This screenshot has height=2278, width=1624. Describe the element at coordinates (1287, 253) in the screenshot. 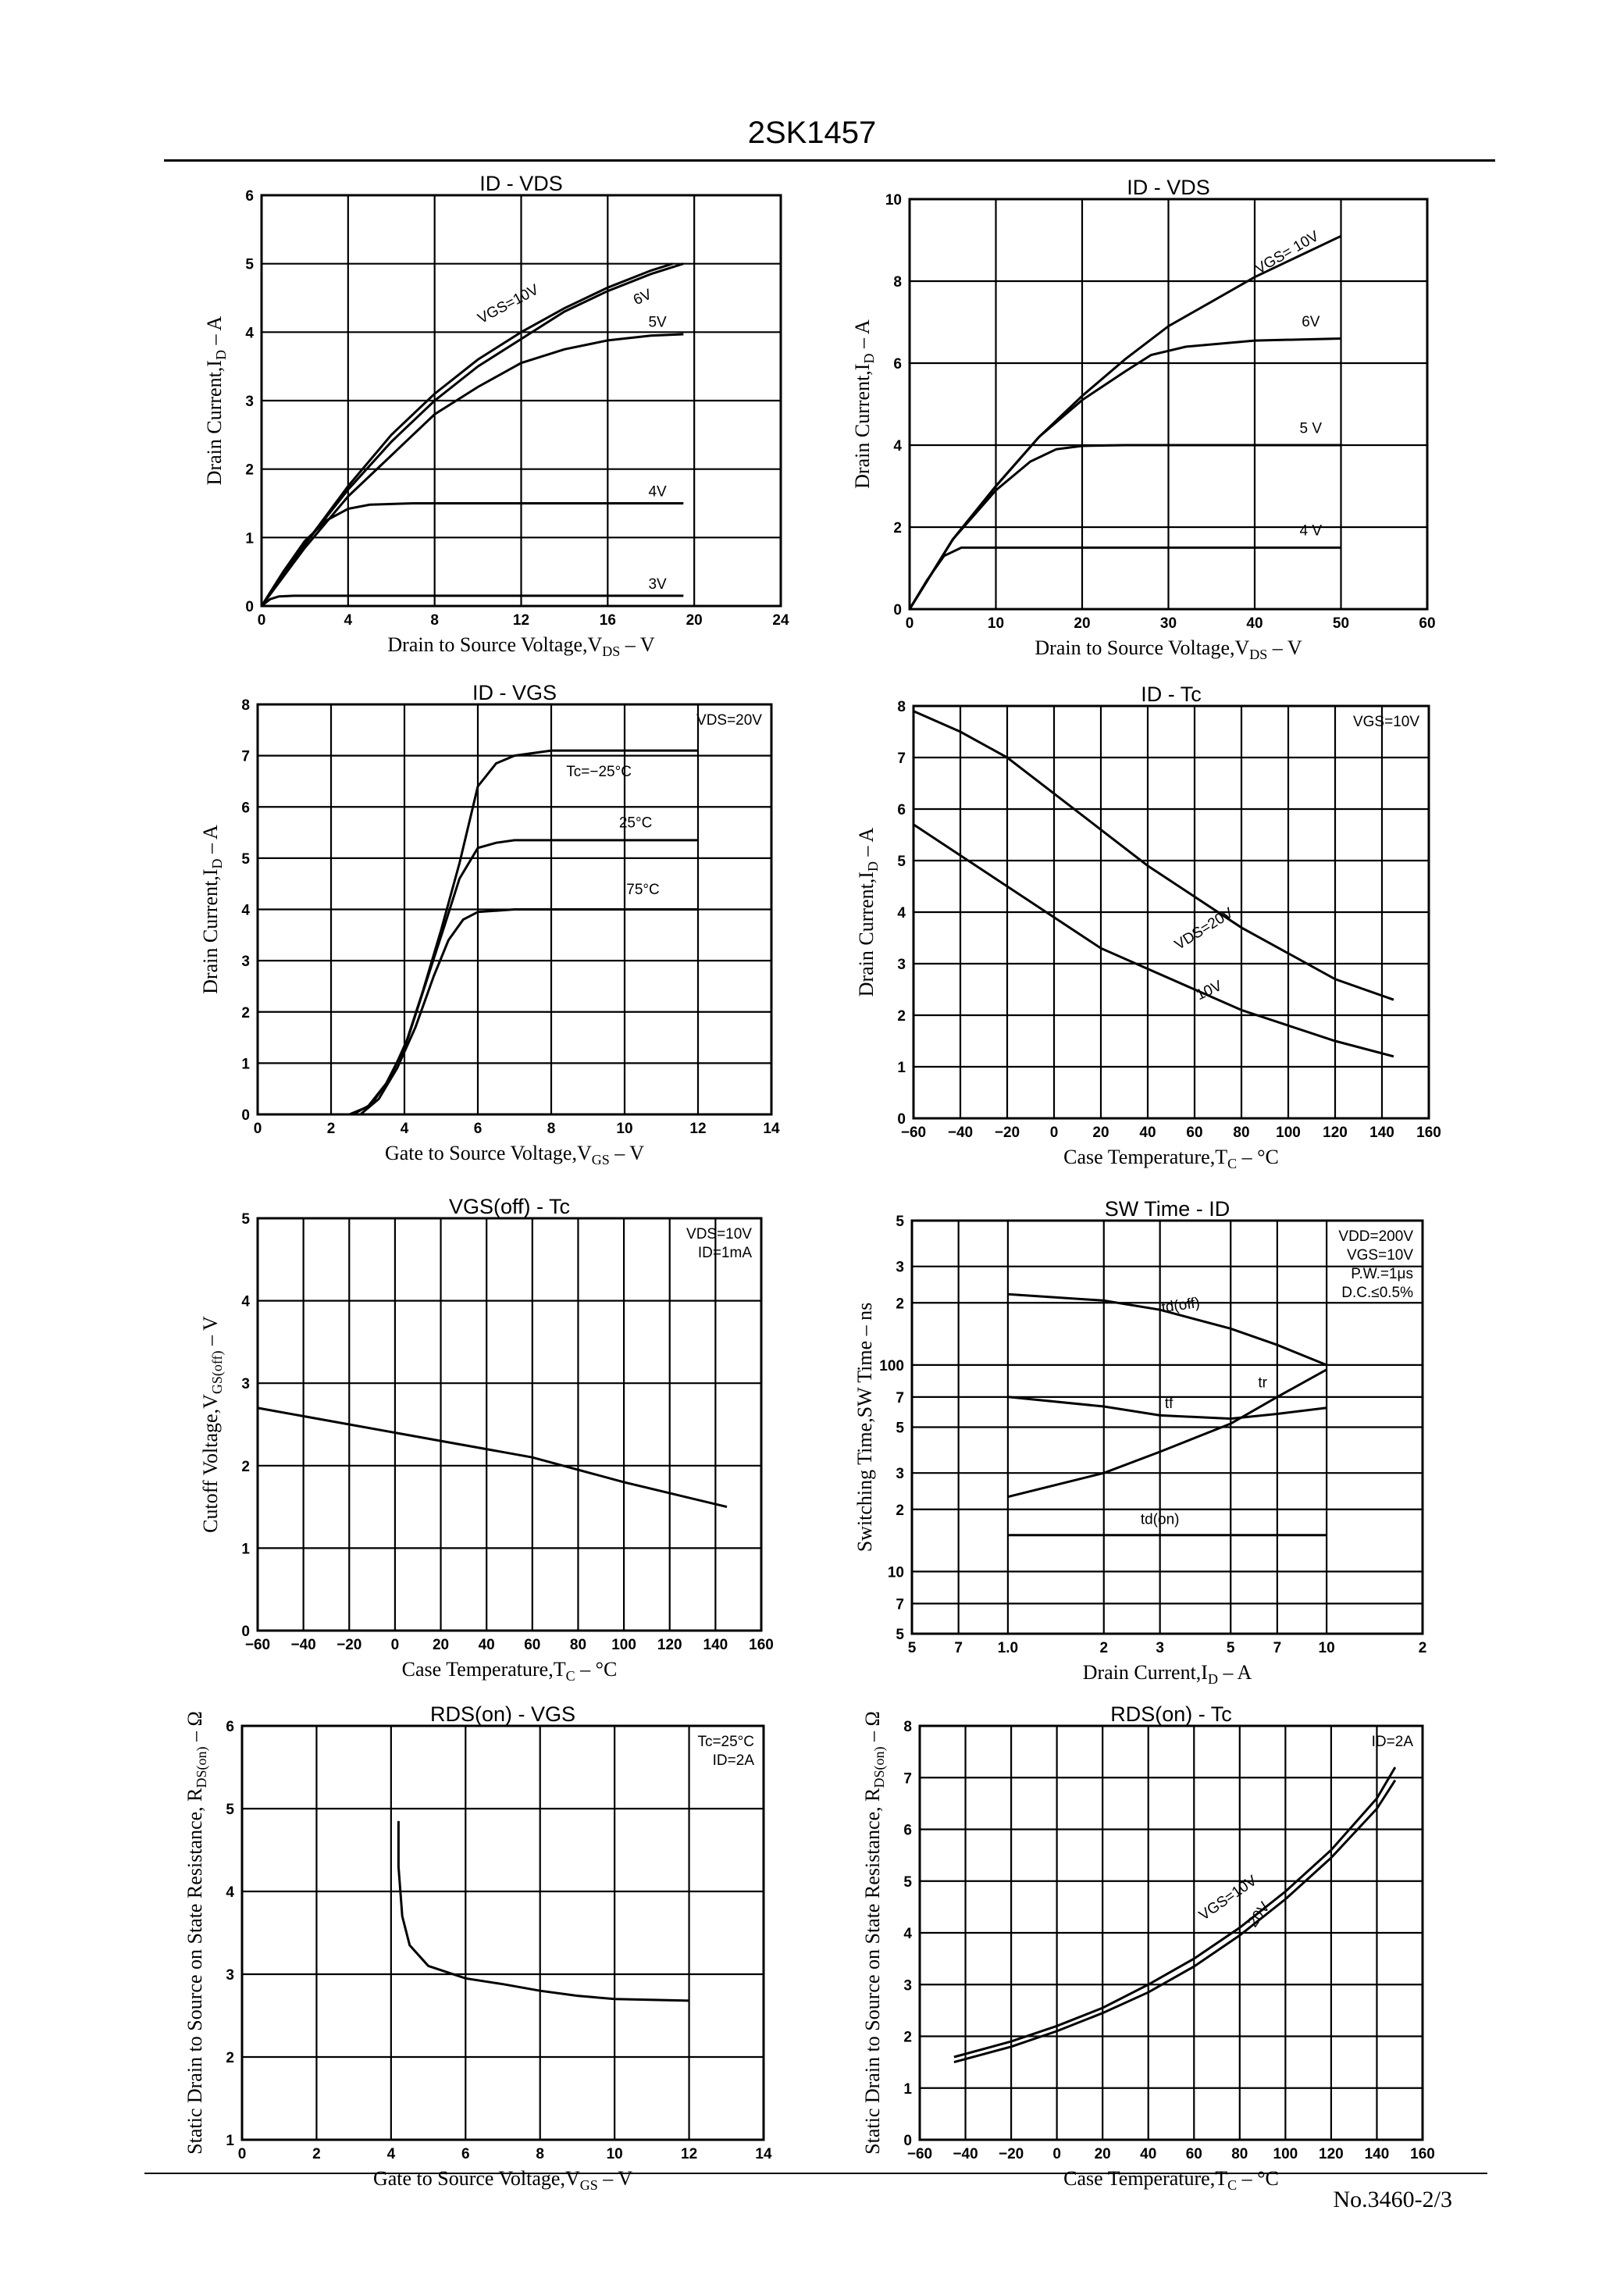

I see `curve-label: VGS= 10V` at that location.